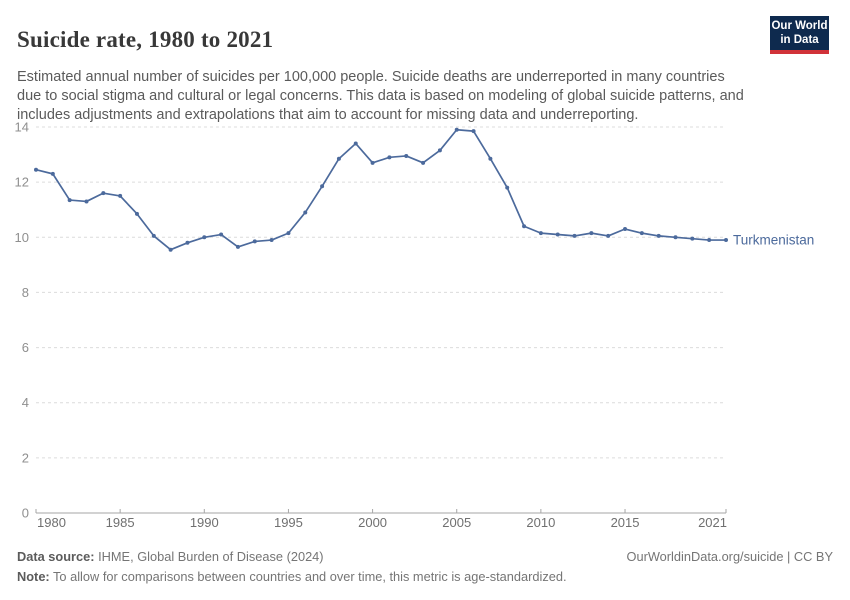 This screenshot has height=600, width=850. I want to click on owid-logo-line2: in Data, so click(799, 39).